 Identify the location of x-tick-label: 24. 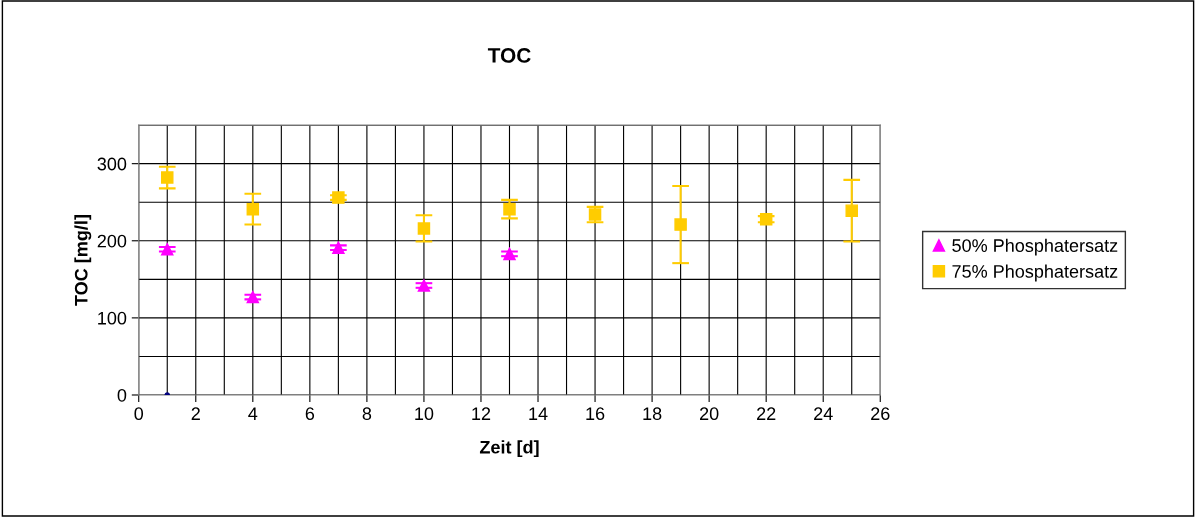
(823, 413).